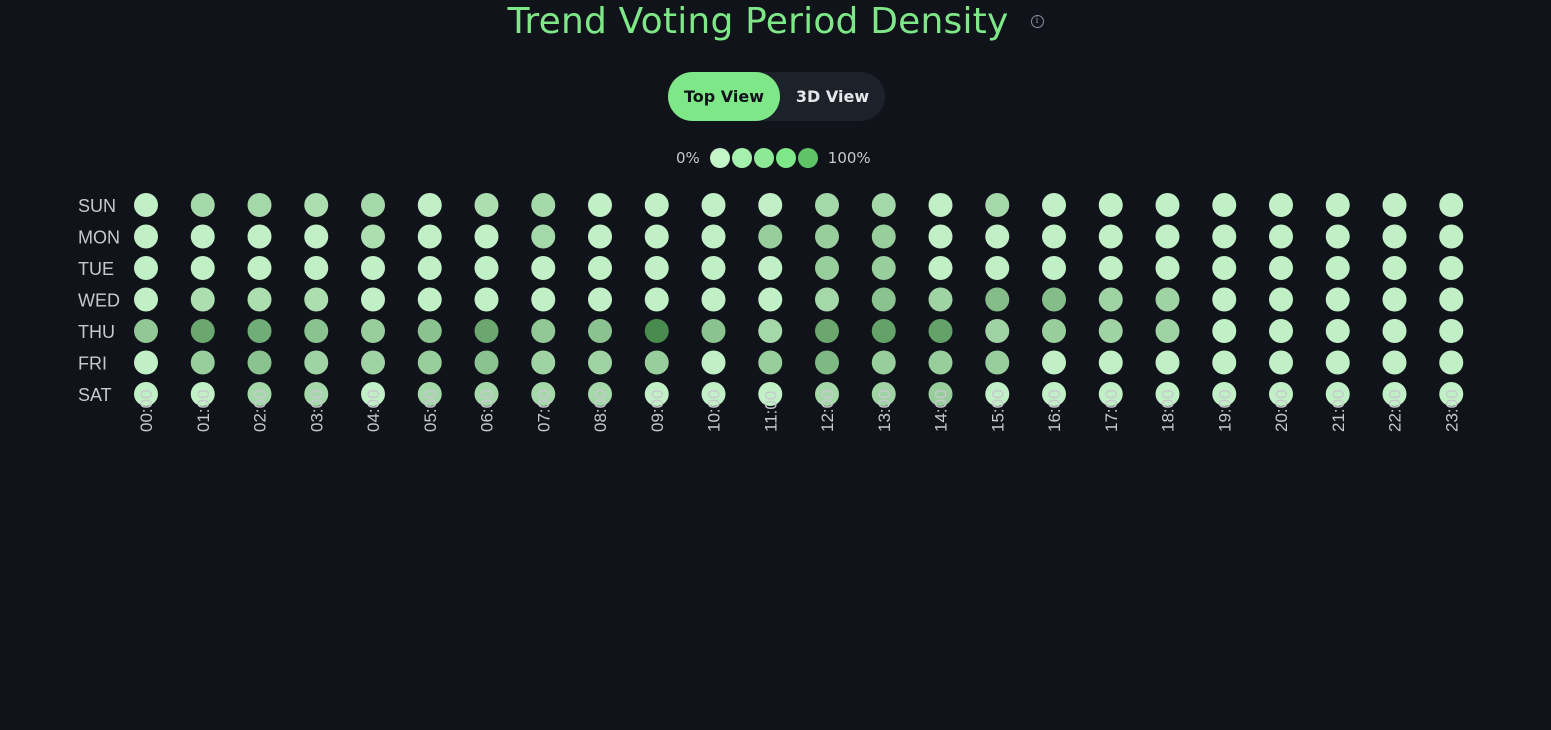 Image resolution: width=1551 pixels, height=730 pixels. I want to click on info-icon: i, so click(1037, 21).